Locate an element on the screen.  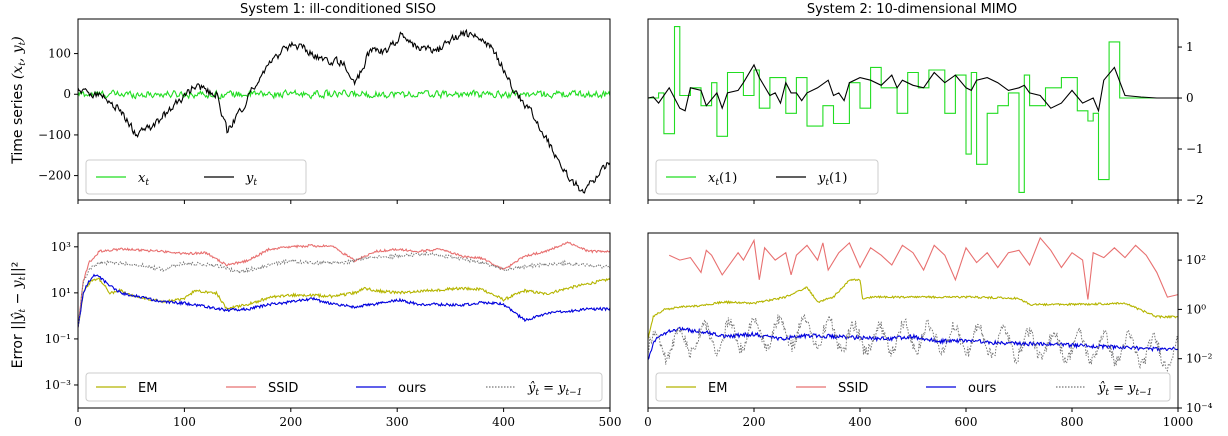
y-tick-label: 10⁻¹ is located at coordinates (58, 339).